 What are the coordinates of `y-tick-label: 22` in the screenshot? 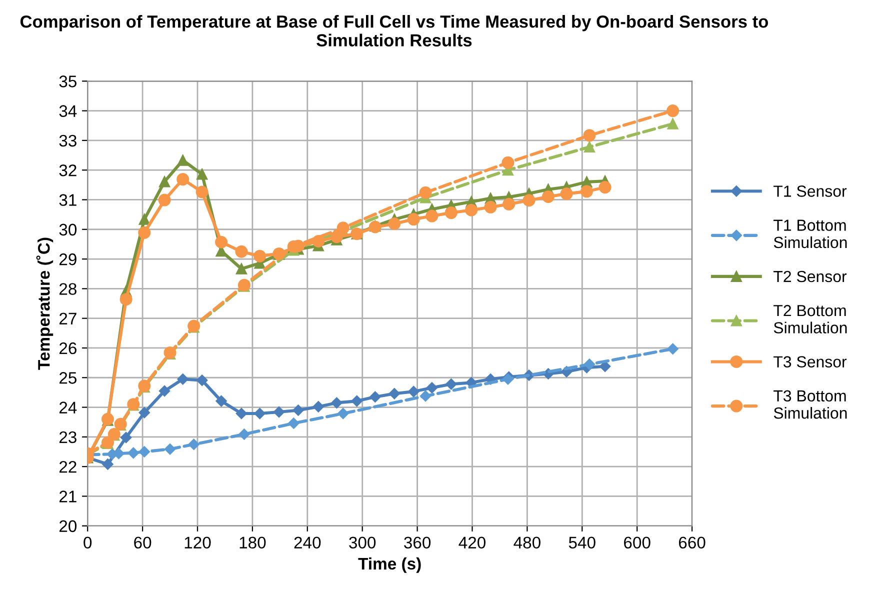 It's located at (67, 466).